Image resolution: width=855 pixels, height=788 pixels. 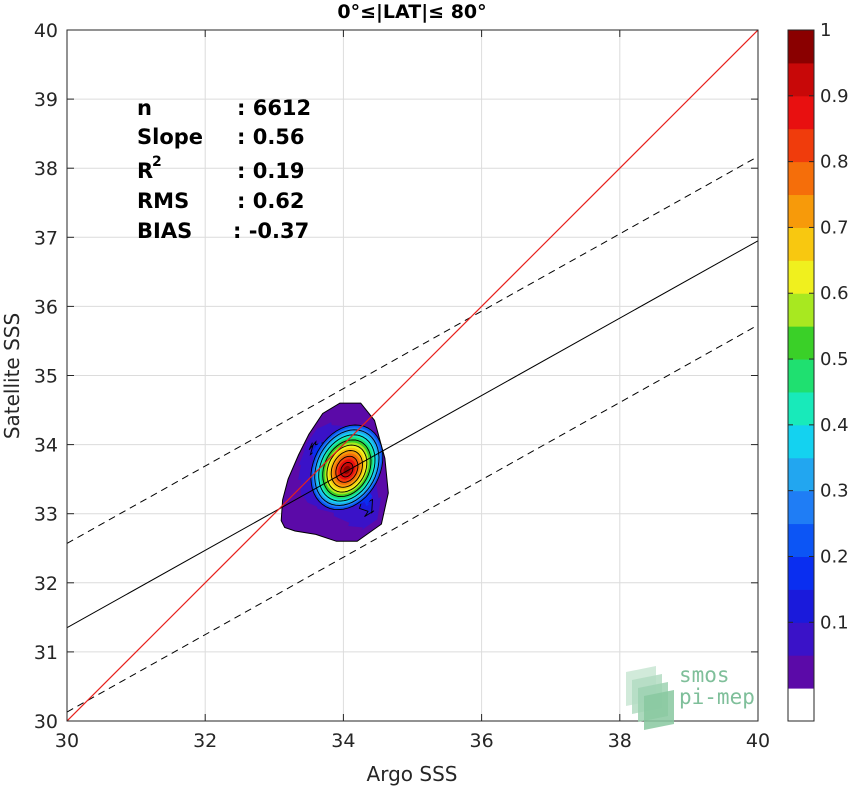 What do you see at coordinates (163, 201) in the screenshot?
I see `stat-label: RMS` at bounding box center [163, 201].